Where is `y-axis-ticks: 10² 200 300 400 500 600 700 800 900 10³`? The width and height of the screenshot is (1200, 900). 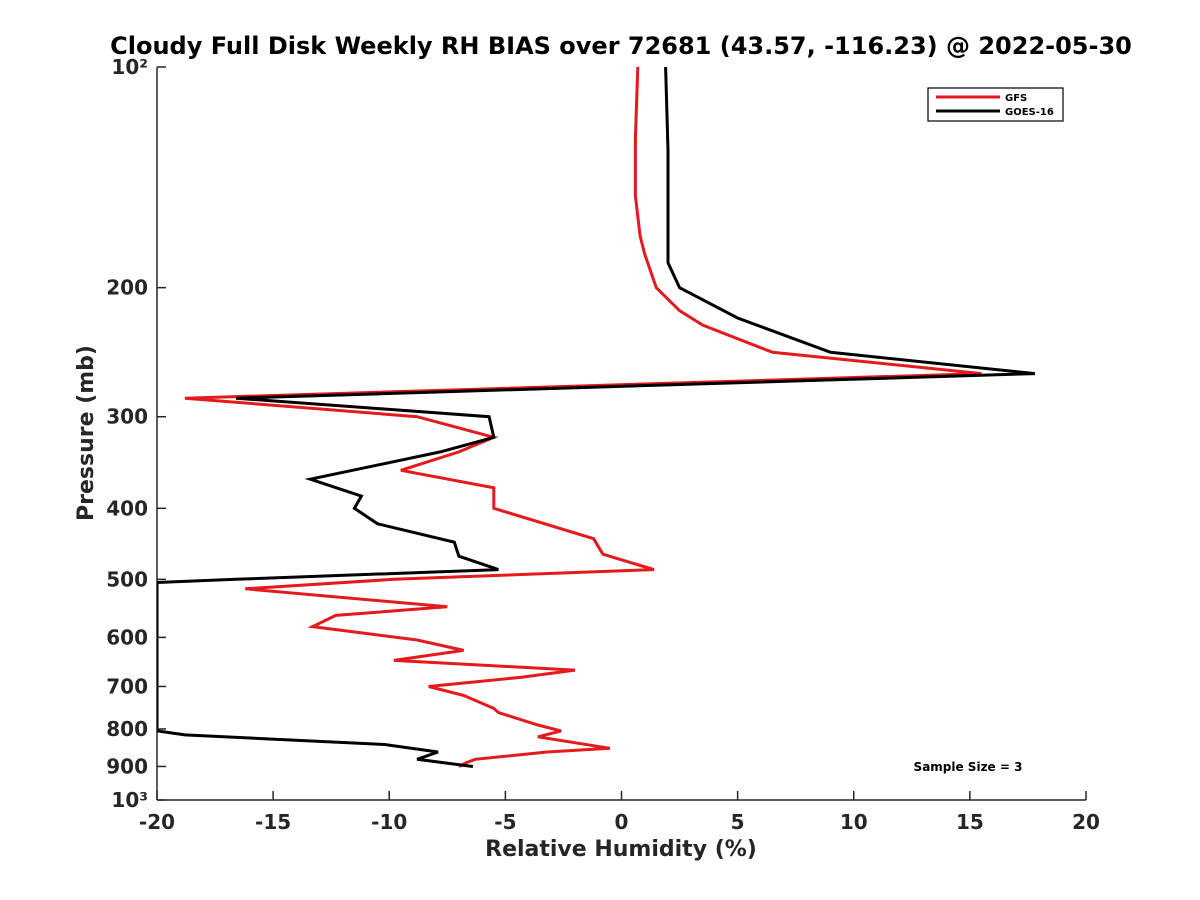
y-axis-ticks: 10² 200 300 400 500 600 700 800 900 10³ is located at coordinates (136, 433).